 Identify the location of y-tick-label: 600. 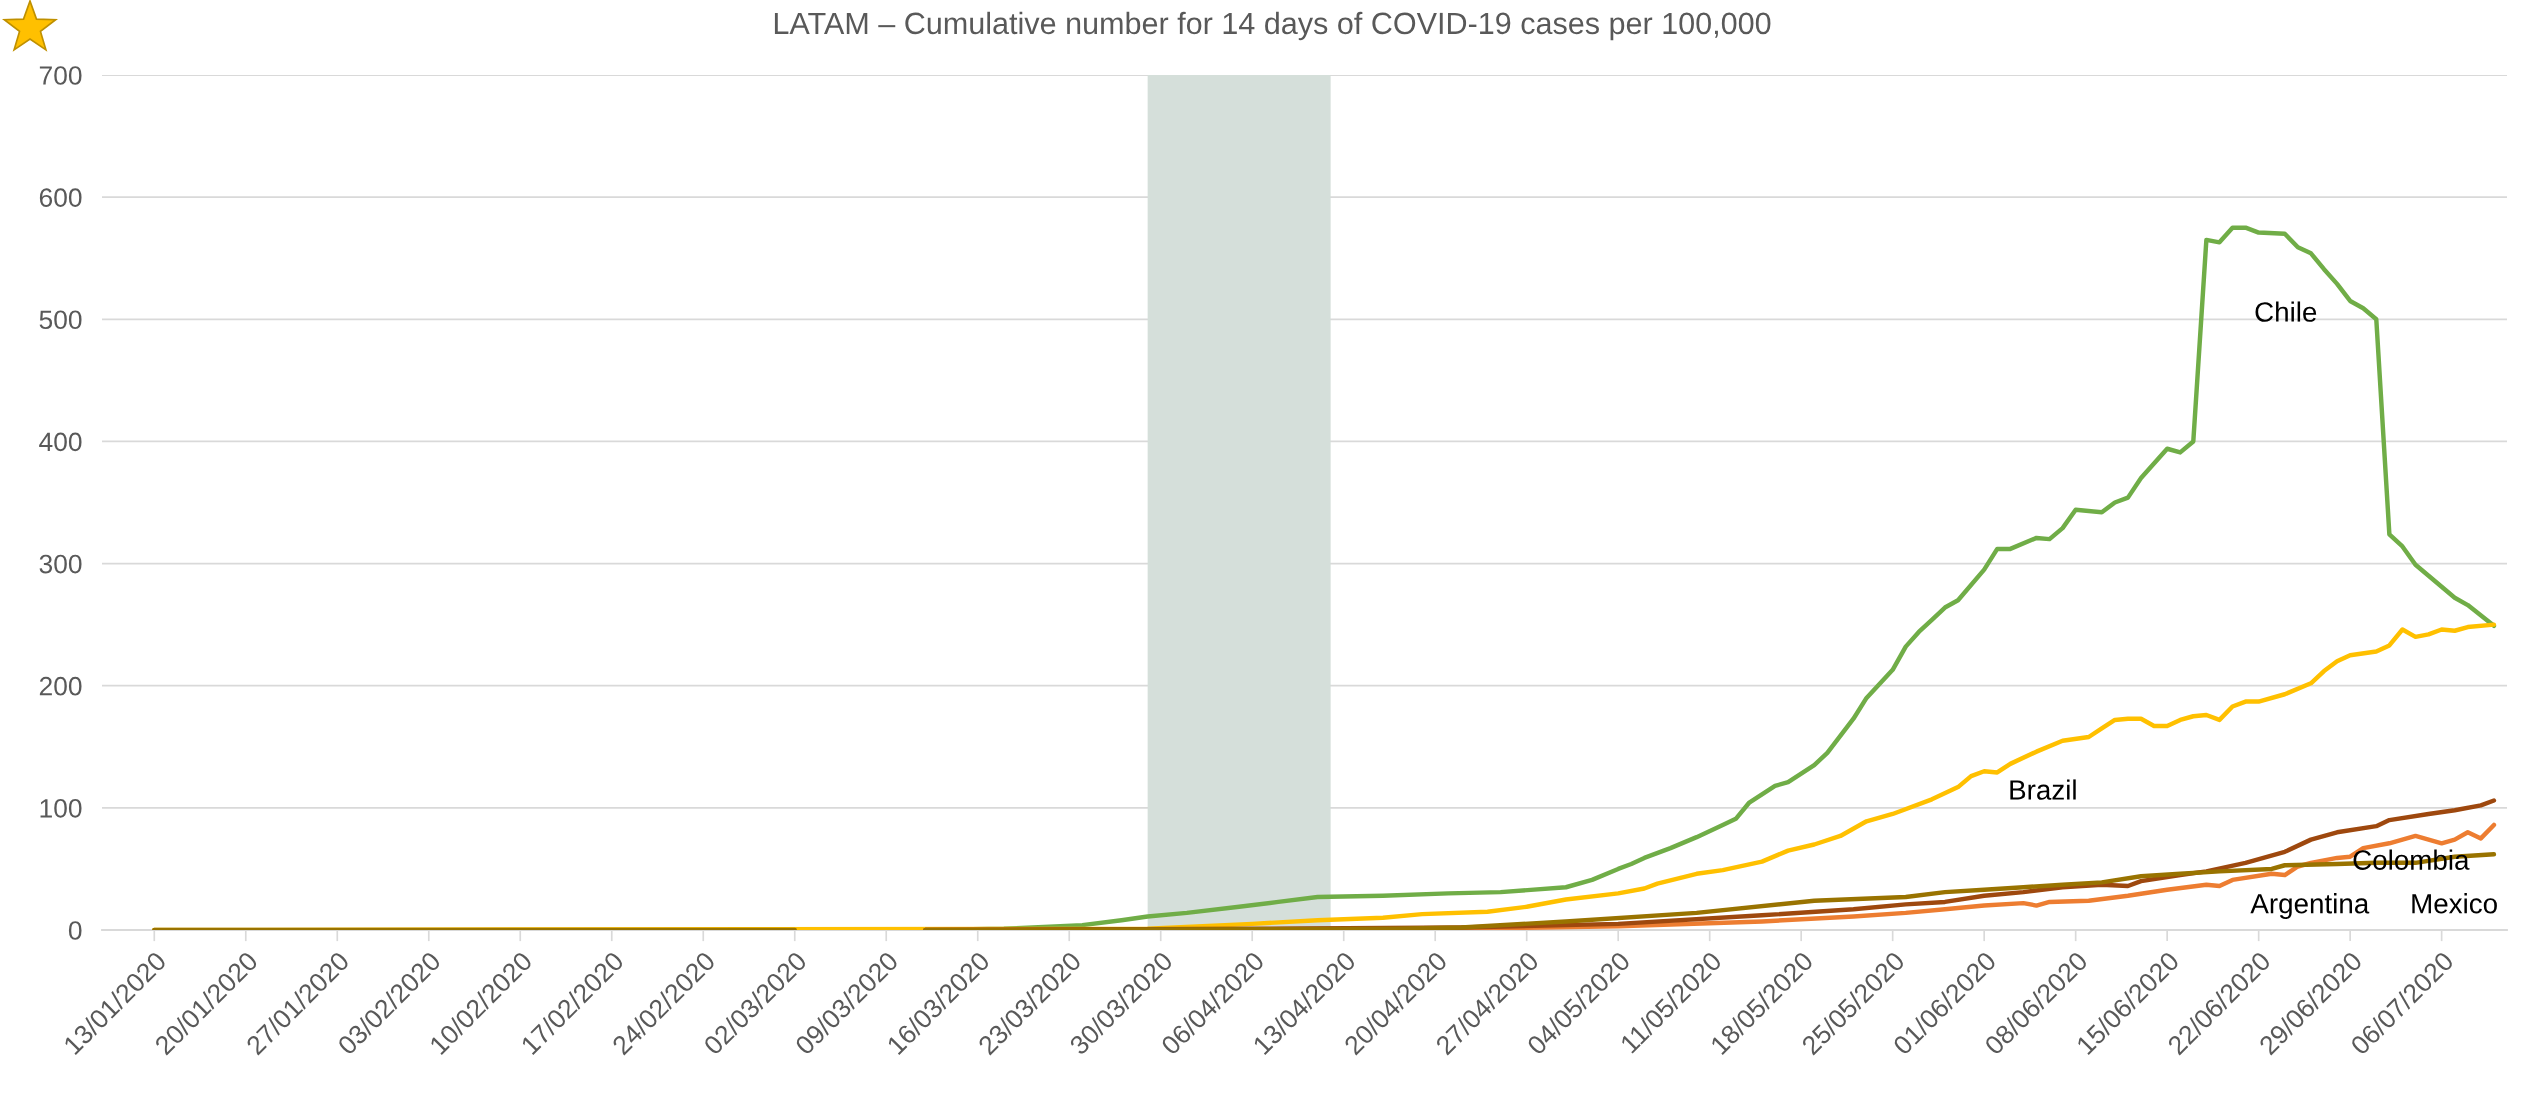
(60, 197).